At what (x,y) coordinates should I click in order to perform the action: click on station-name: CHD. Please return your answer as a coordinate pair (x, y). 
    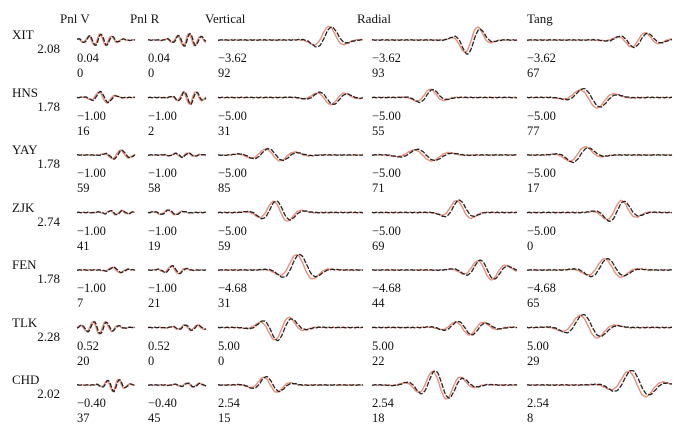
    Looking at the image, I should click on (26, 379).